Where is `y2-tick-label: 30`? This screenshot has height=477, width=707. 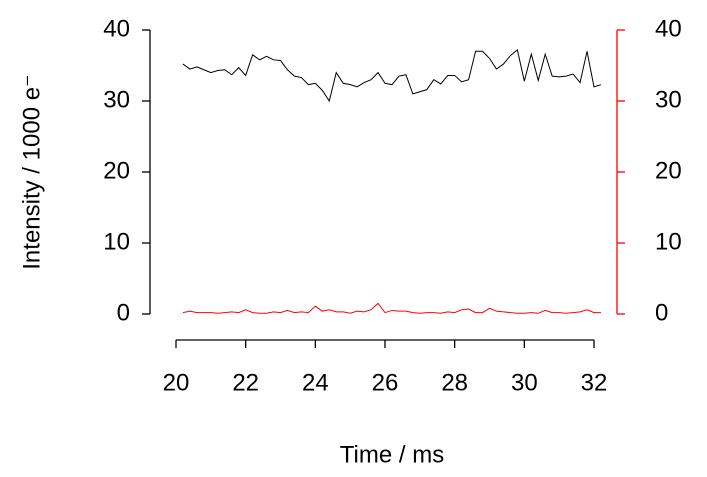
y2-tick-label: 30 is located at coordinates (668, 99).